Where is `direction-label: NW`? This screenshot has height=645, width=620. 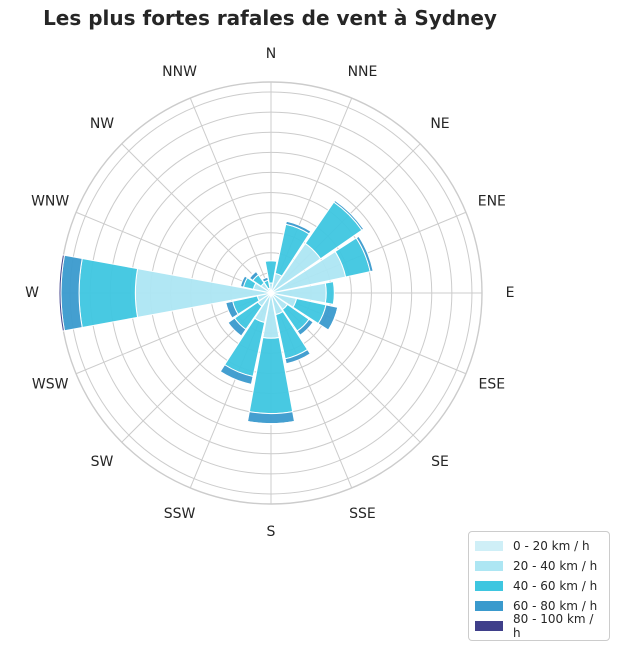 direction-label: NW is located at coordinates (102, 124).